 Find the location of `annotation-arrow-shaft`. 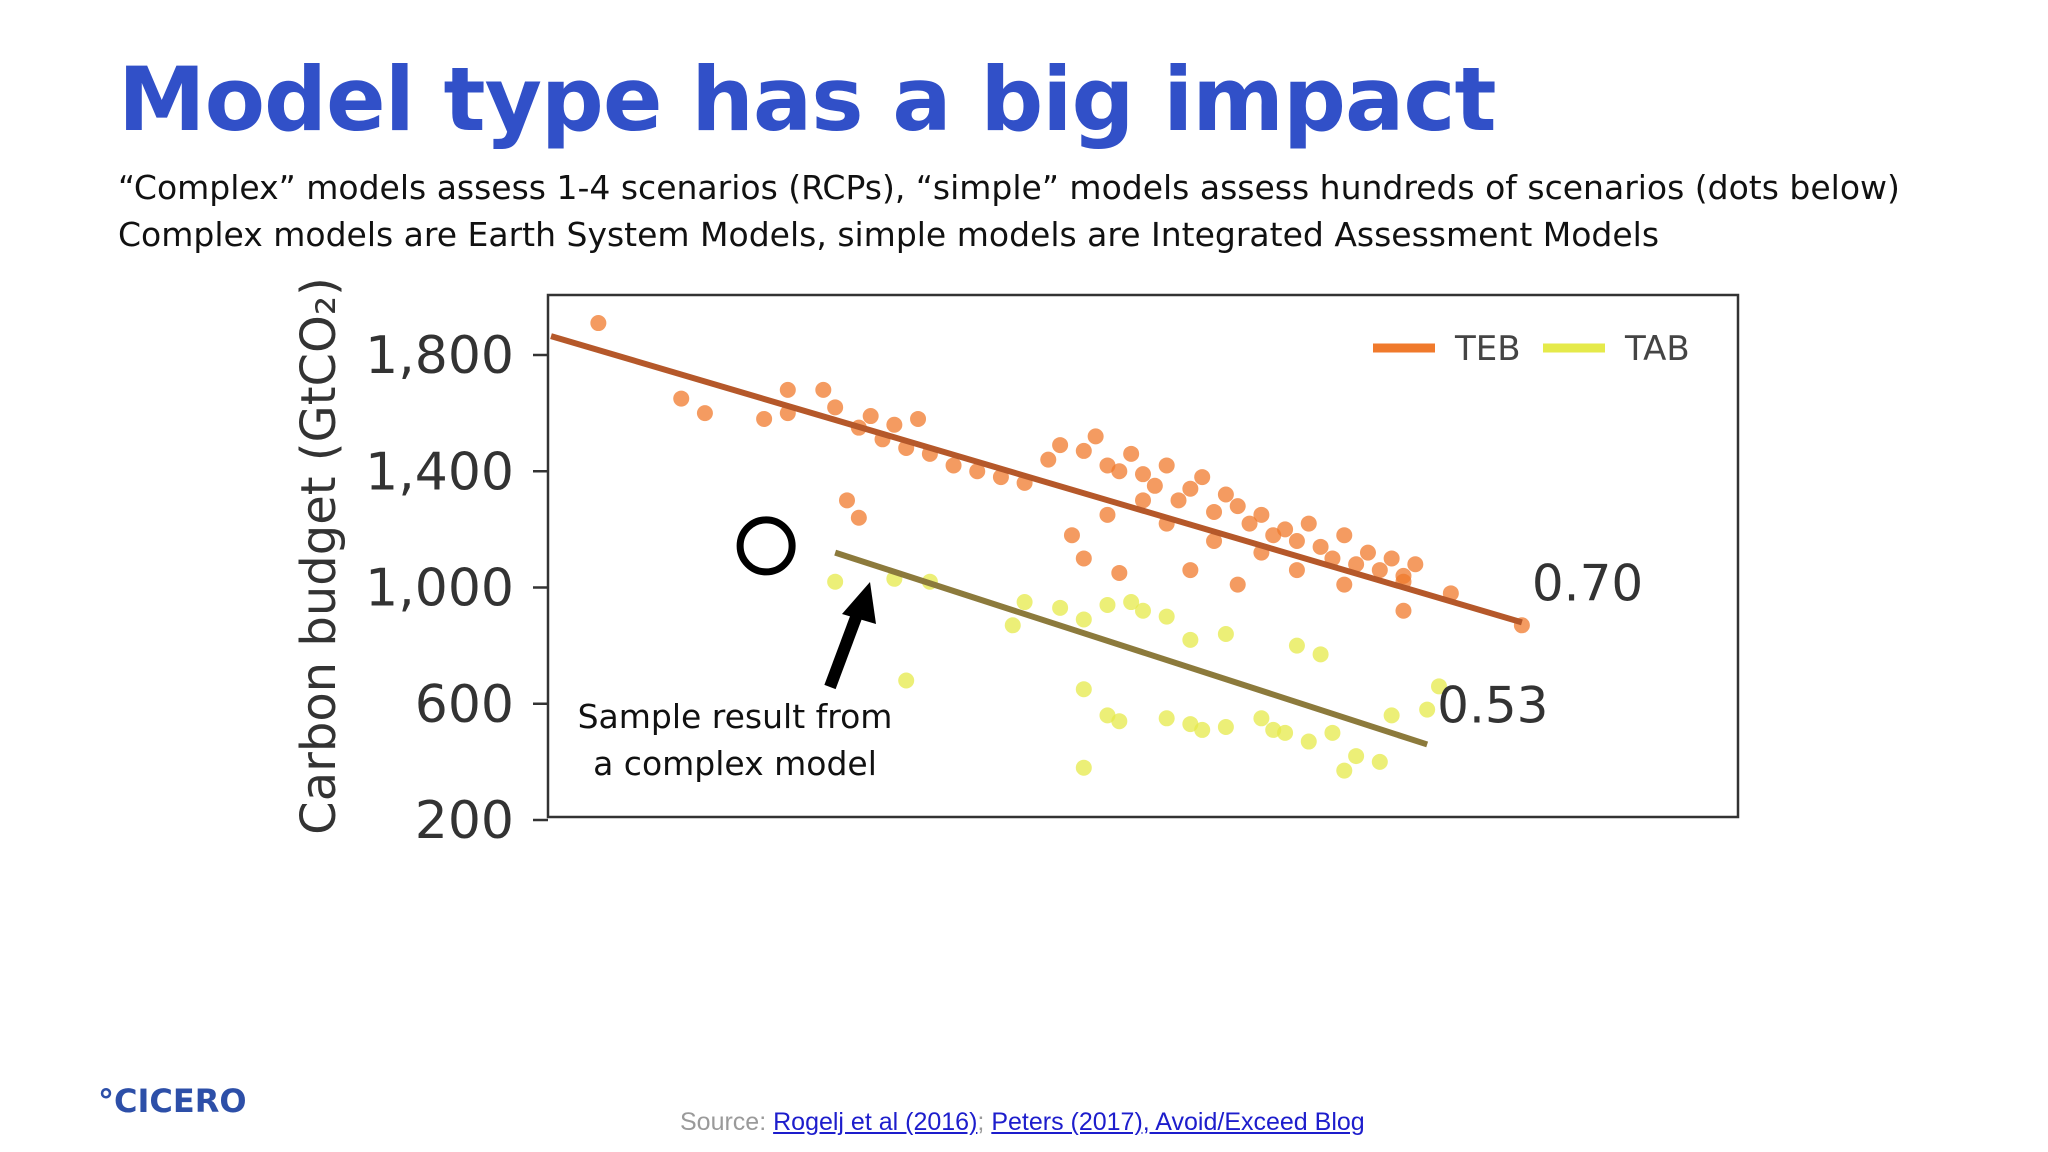

annotation-arrow-shaft is located at coordinates (844, 649).